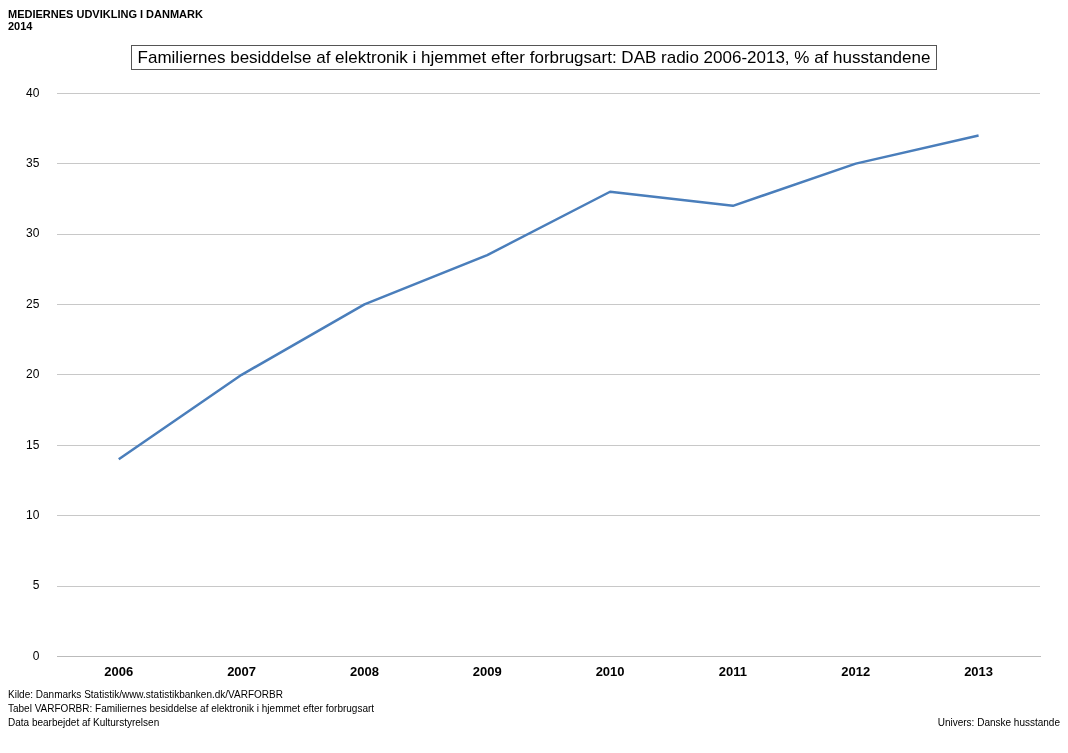 The height and width of the screenshot is (753, 1068). Describe the element at coordinates (856, 671) in the screenshot. I see `x-tick-label: 2012` at that location.